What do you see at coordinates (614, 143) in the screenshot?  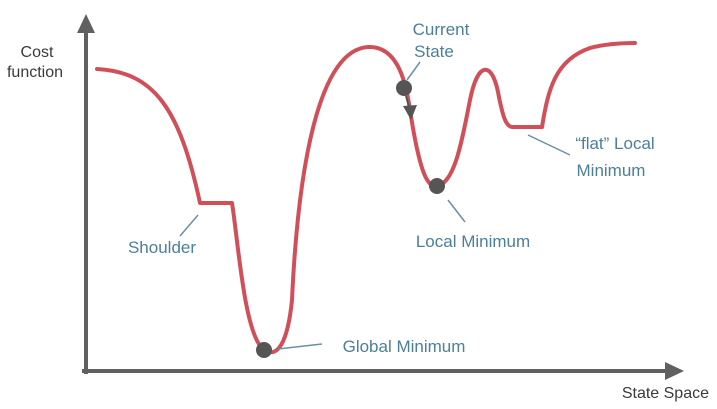 I see `flat-local-minimum-label-line1: “flat” Local` at bounding box center [614, 143].